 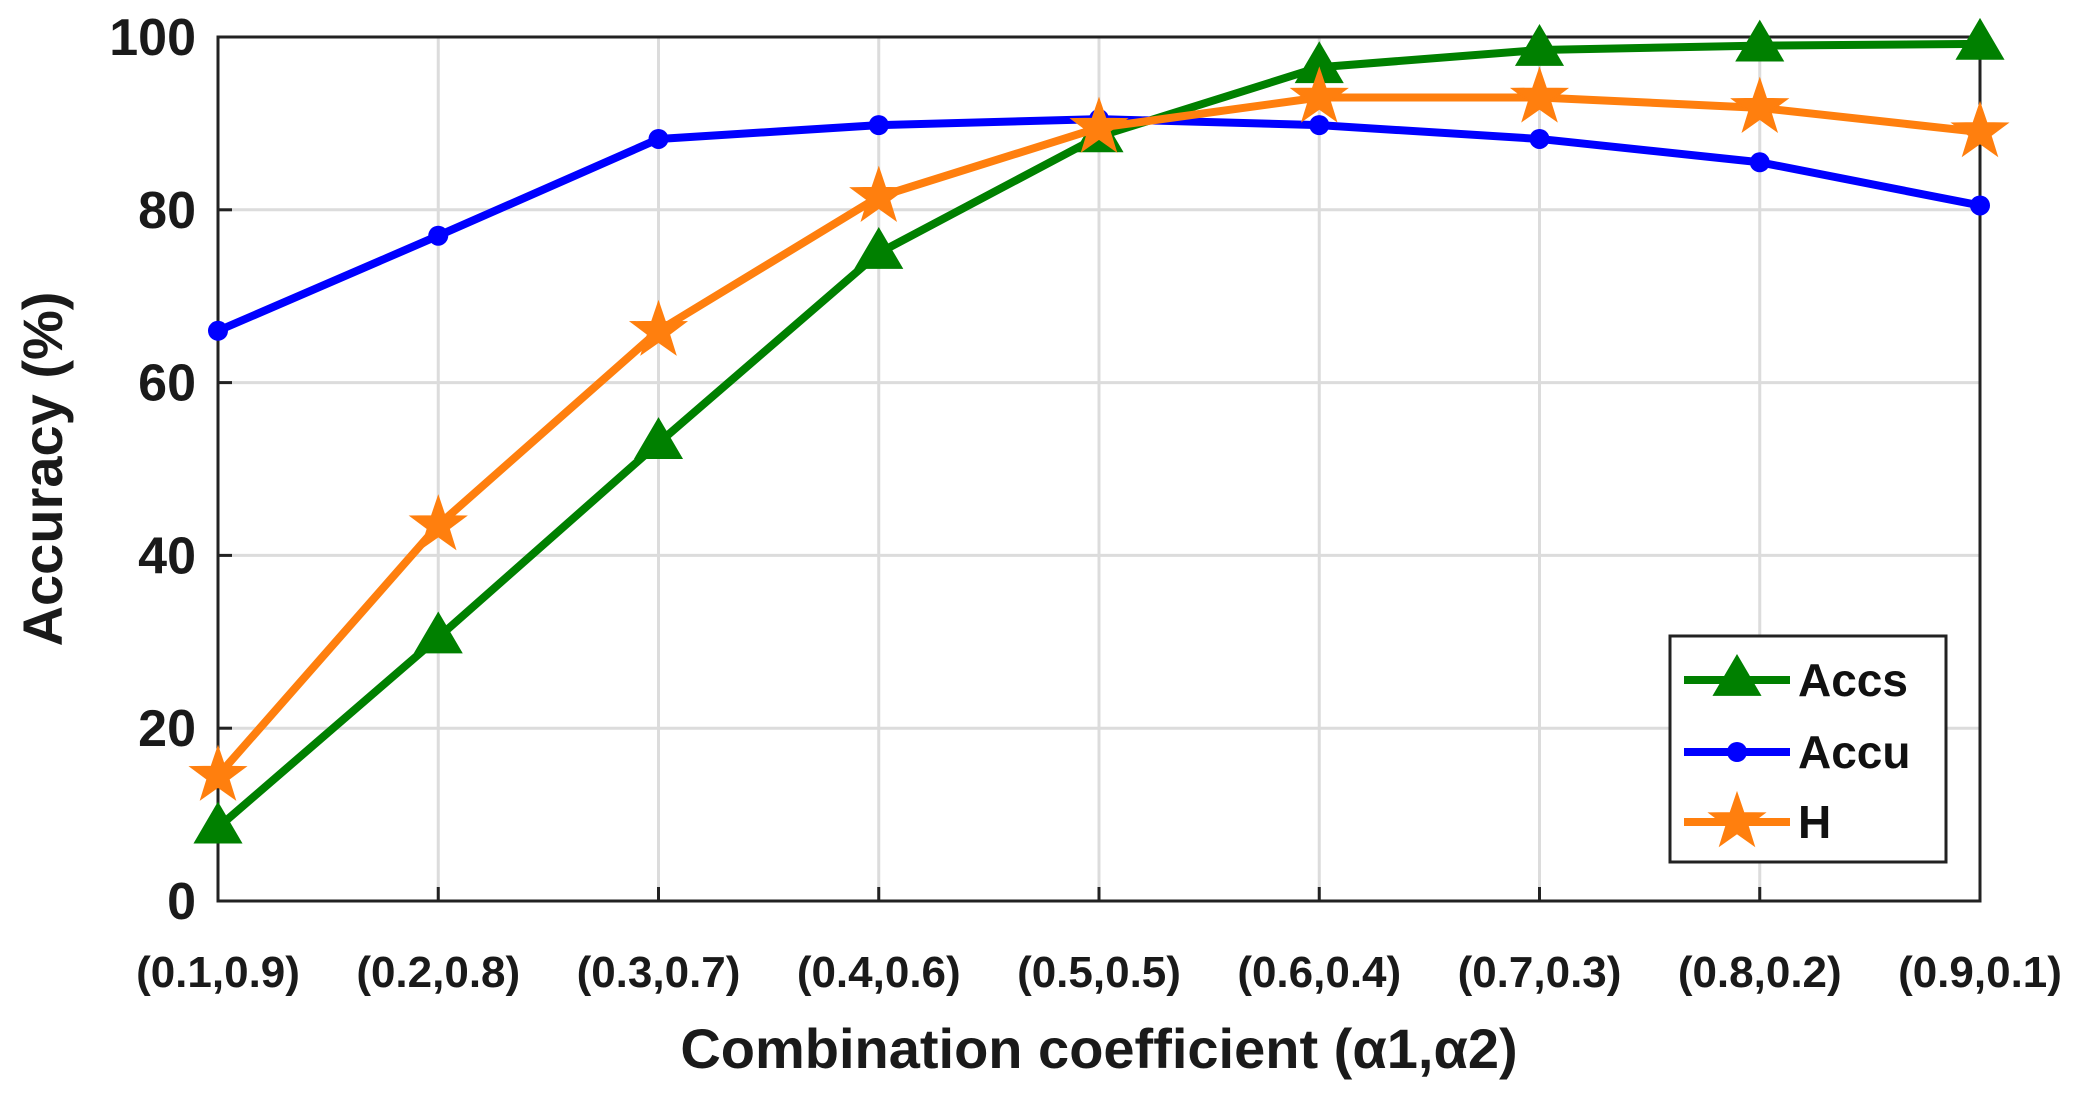 I want to click on legend-item-h: H, so click(x=1757, y=819).